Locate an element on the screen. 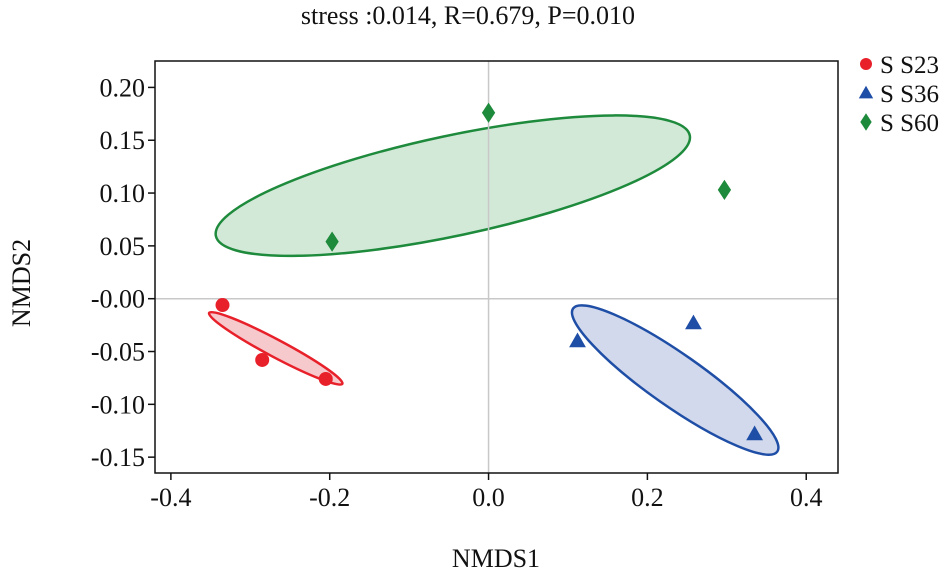 This screenshot has width=951, height=572. y-tick-label: 0.15 is located at coordinates (123, 140).